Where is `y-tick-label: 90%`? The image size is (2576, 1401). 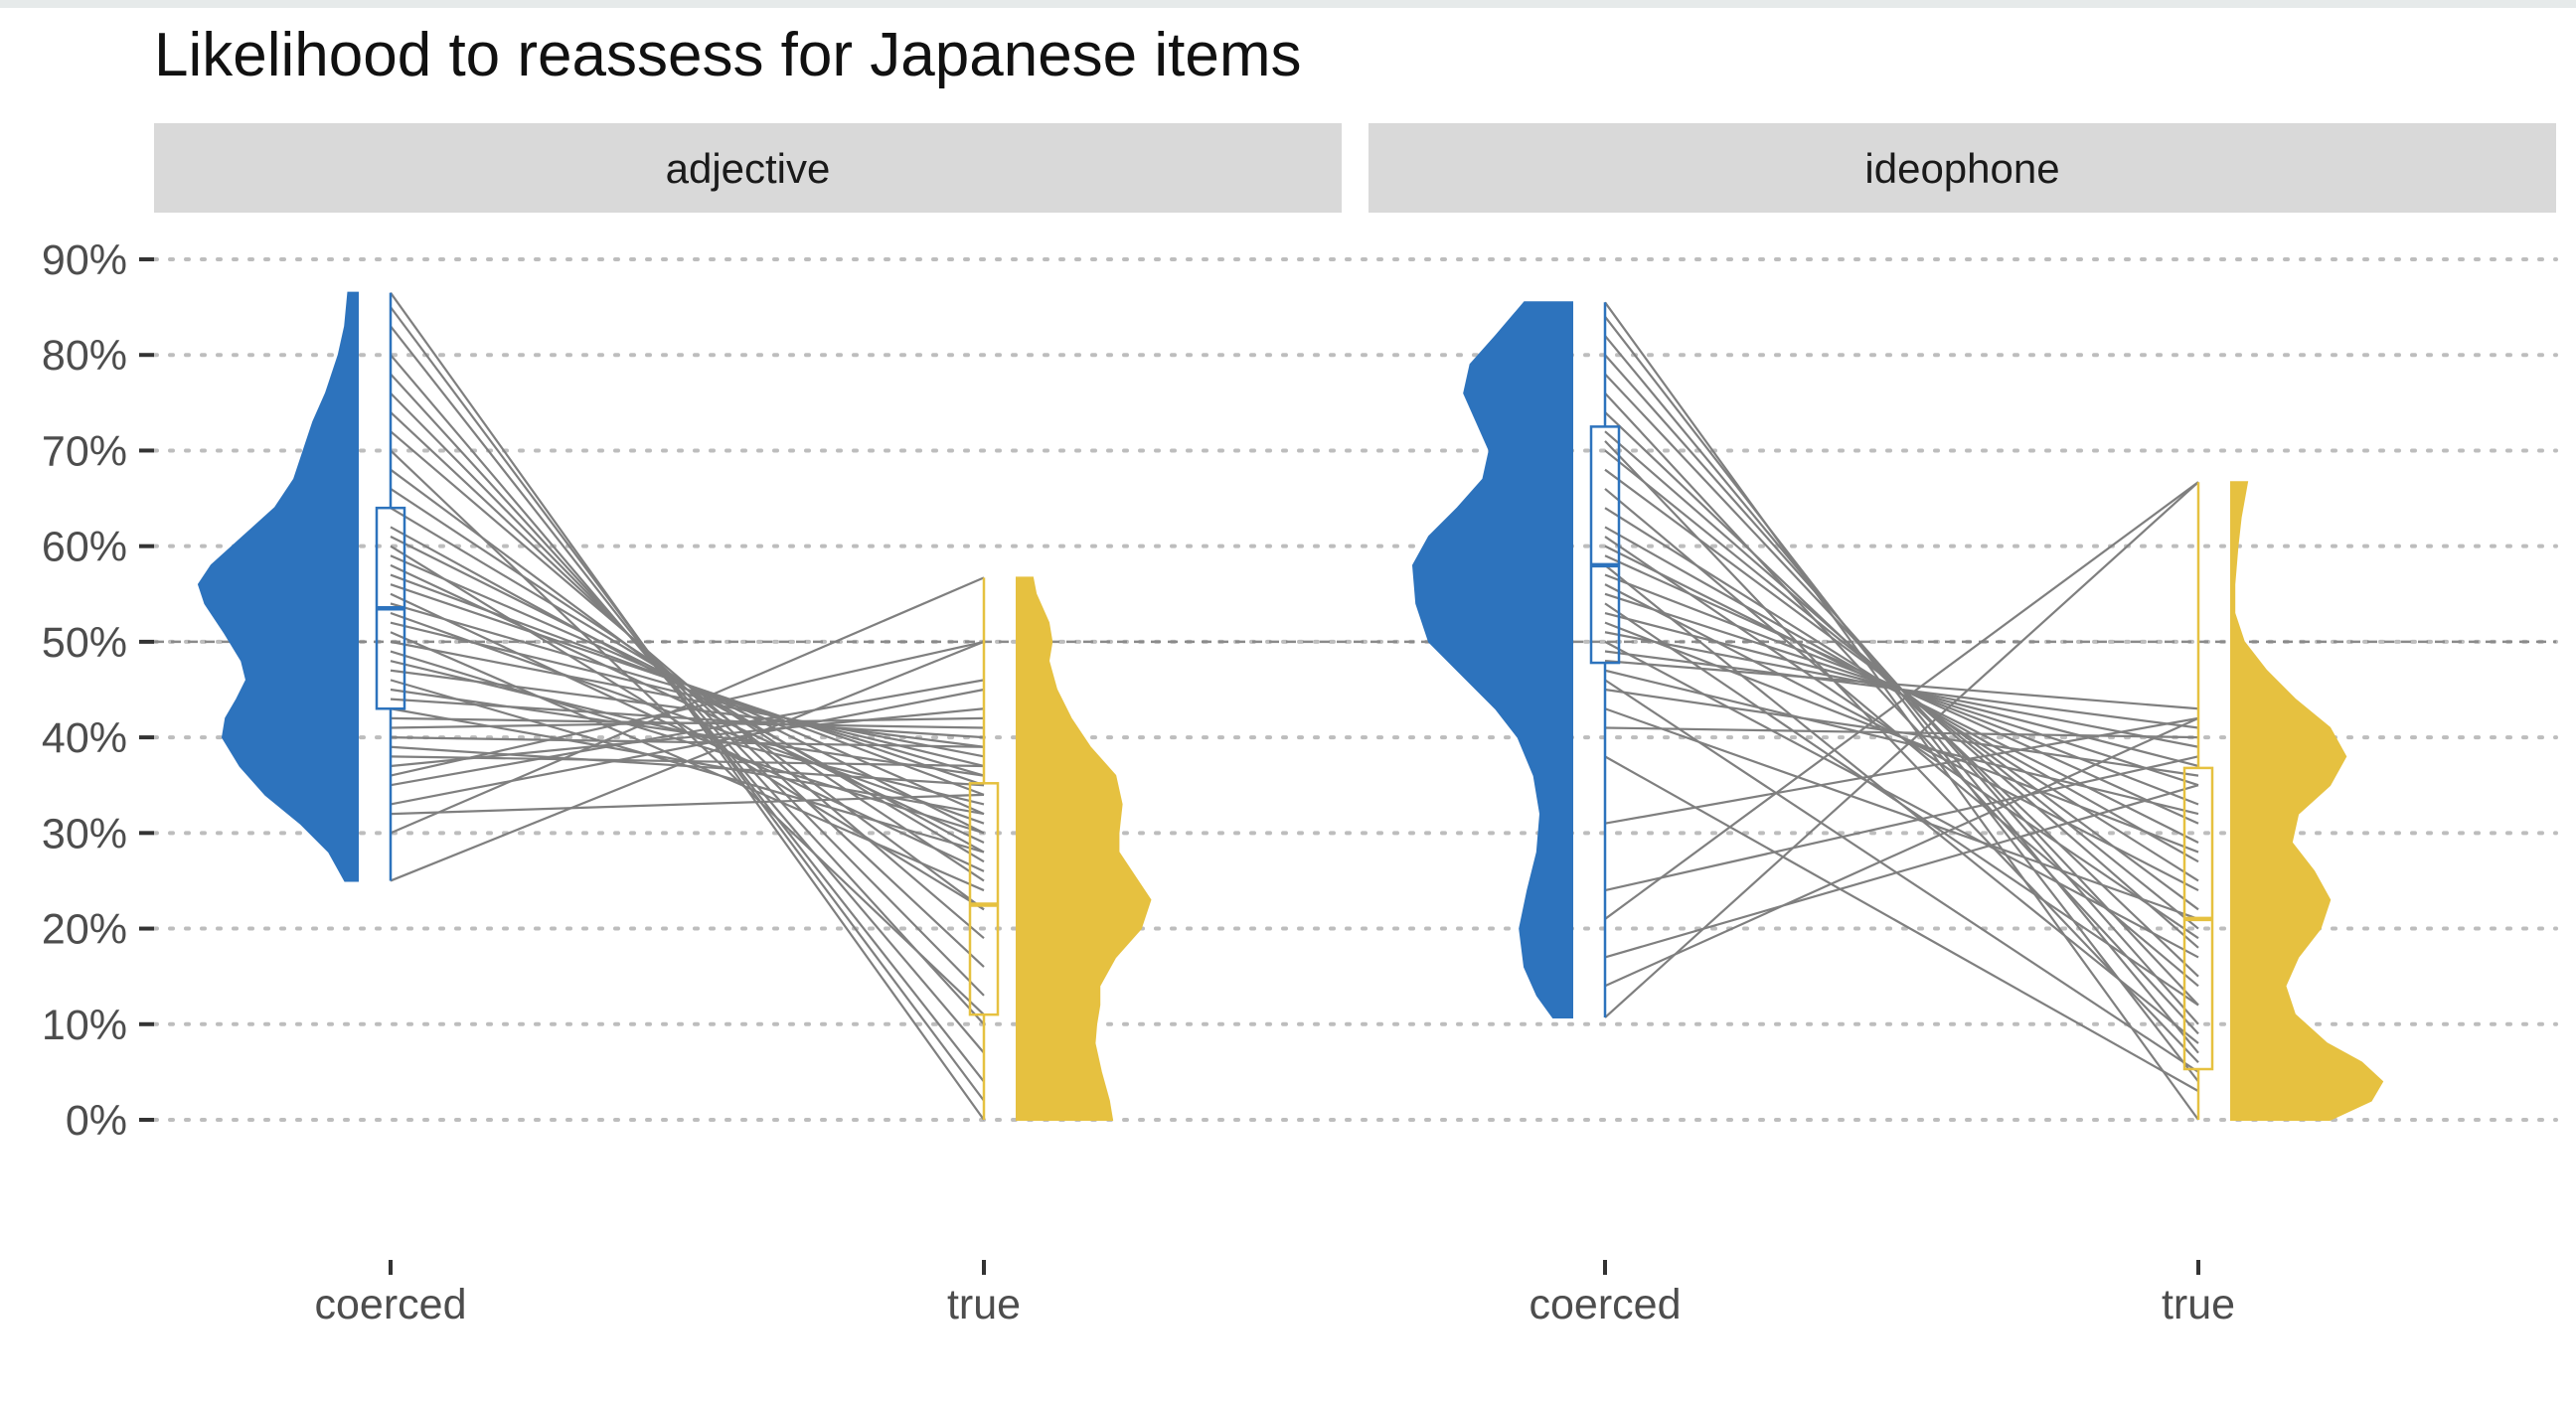
y-tick-label: 90% is located at coordinates (84, 260).